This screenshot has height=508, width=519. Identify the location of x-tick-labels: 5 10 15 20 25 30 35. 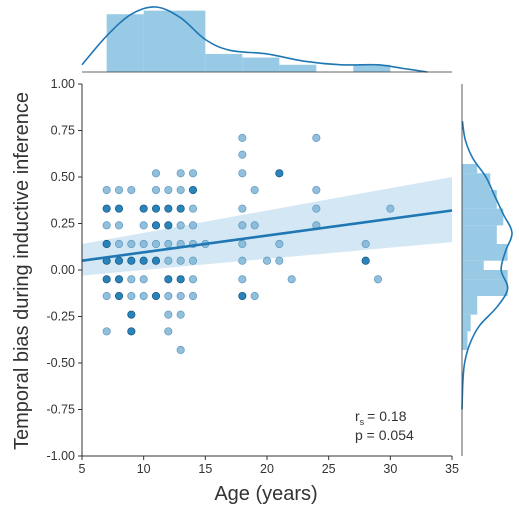
(269, 466).